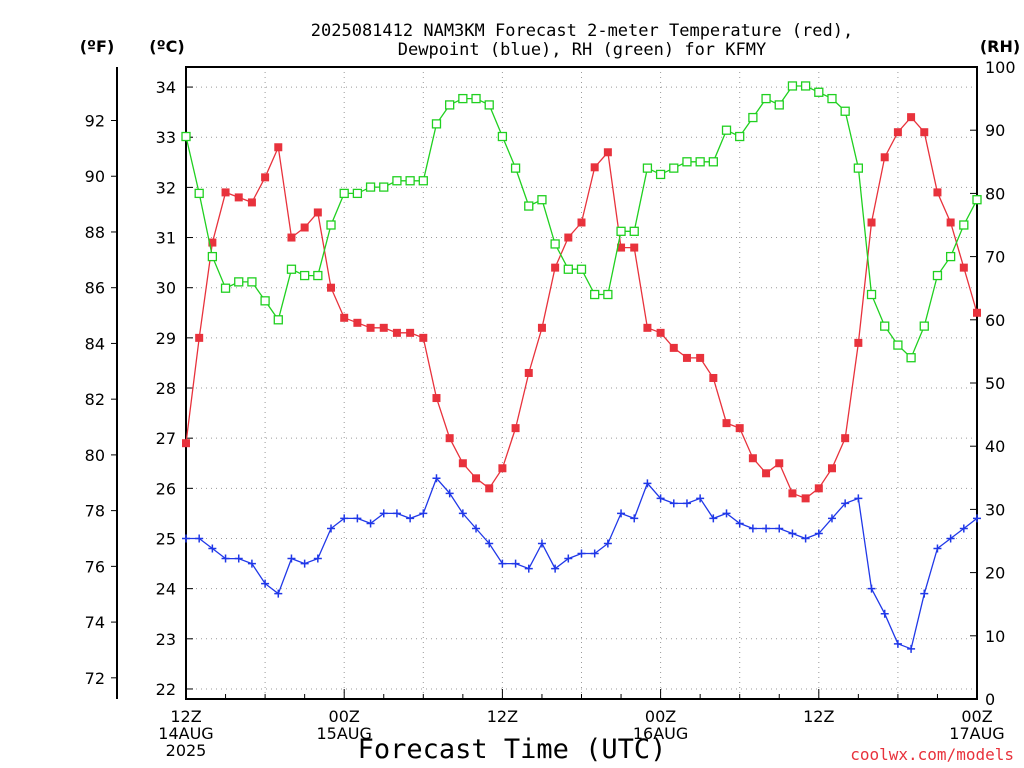  What do you see at coordinates (166, 538) in the screenshot?
I see `celsius-tick-label: 25` at bounding box center [166, 538].